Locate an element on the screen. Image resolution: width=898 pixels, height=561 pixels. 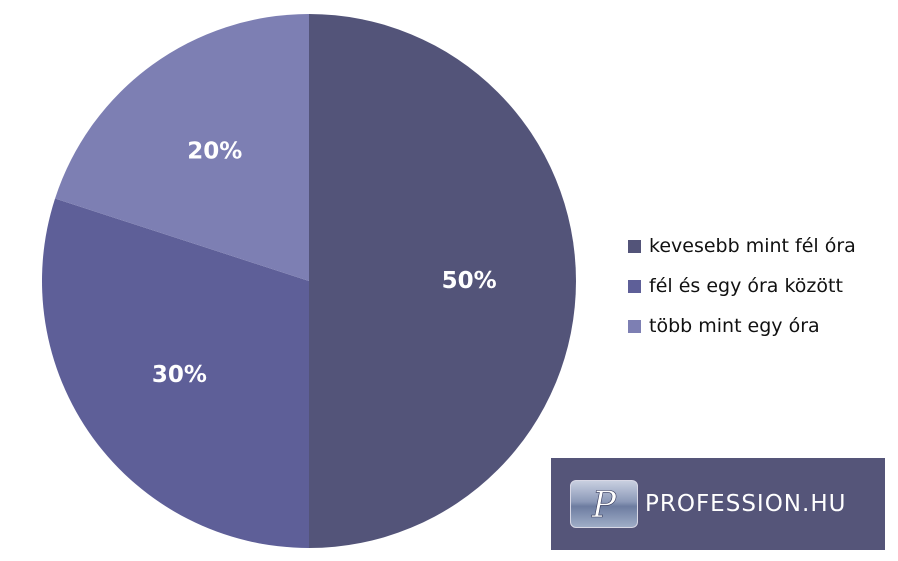
slice-value-label: 20% is located at coordinates (214, 151).